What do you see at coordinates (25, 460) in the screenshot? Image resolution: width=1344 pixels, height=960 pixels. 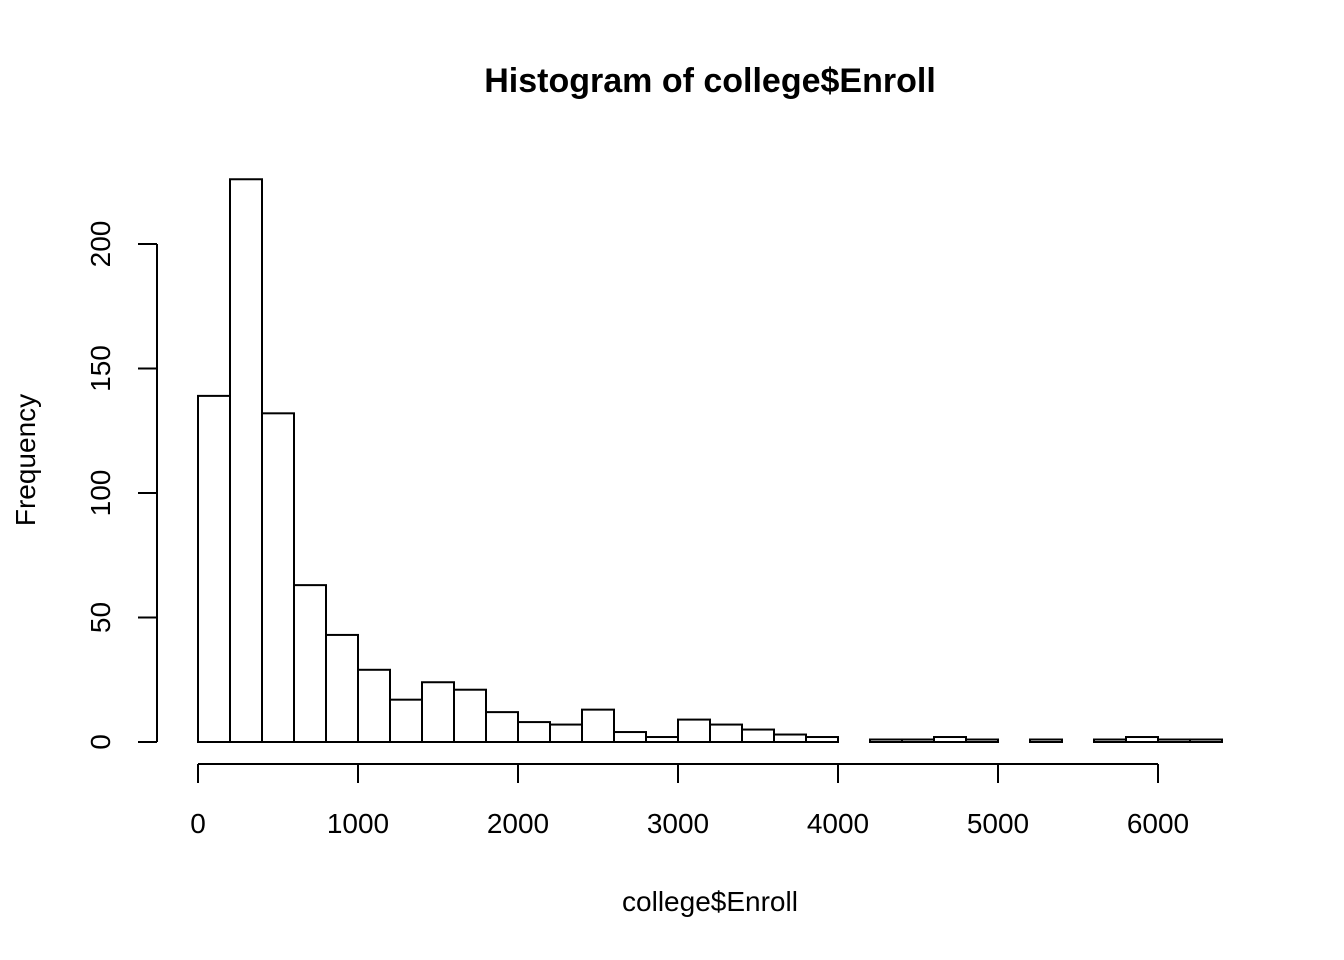 I see `y-axis-label: Frequency` at bounding box center [25, 460].